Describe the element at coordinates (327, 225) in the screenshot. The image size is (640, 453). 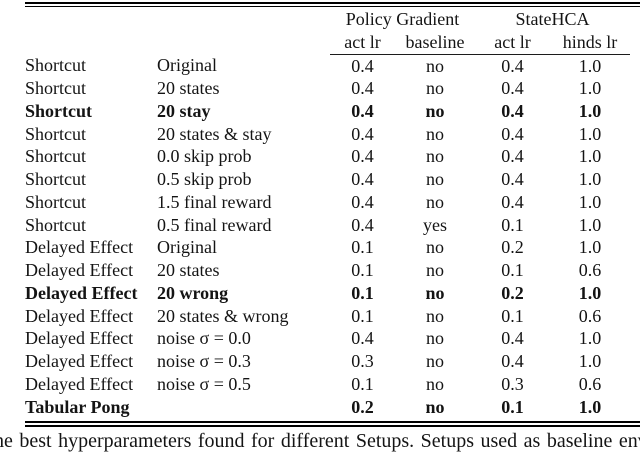
I see `table-row: Shortcut 0.5 final reward 0.4 yes 0.1 1.0` at that location.